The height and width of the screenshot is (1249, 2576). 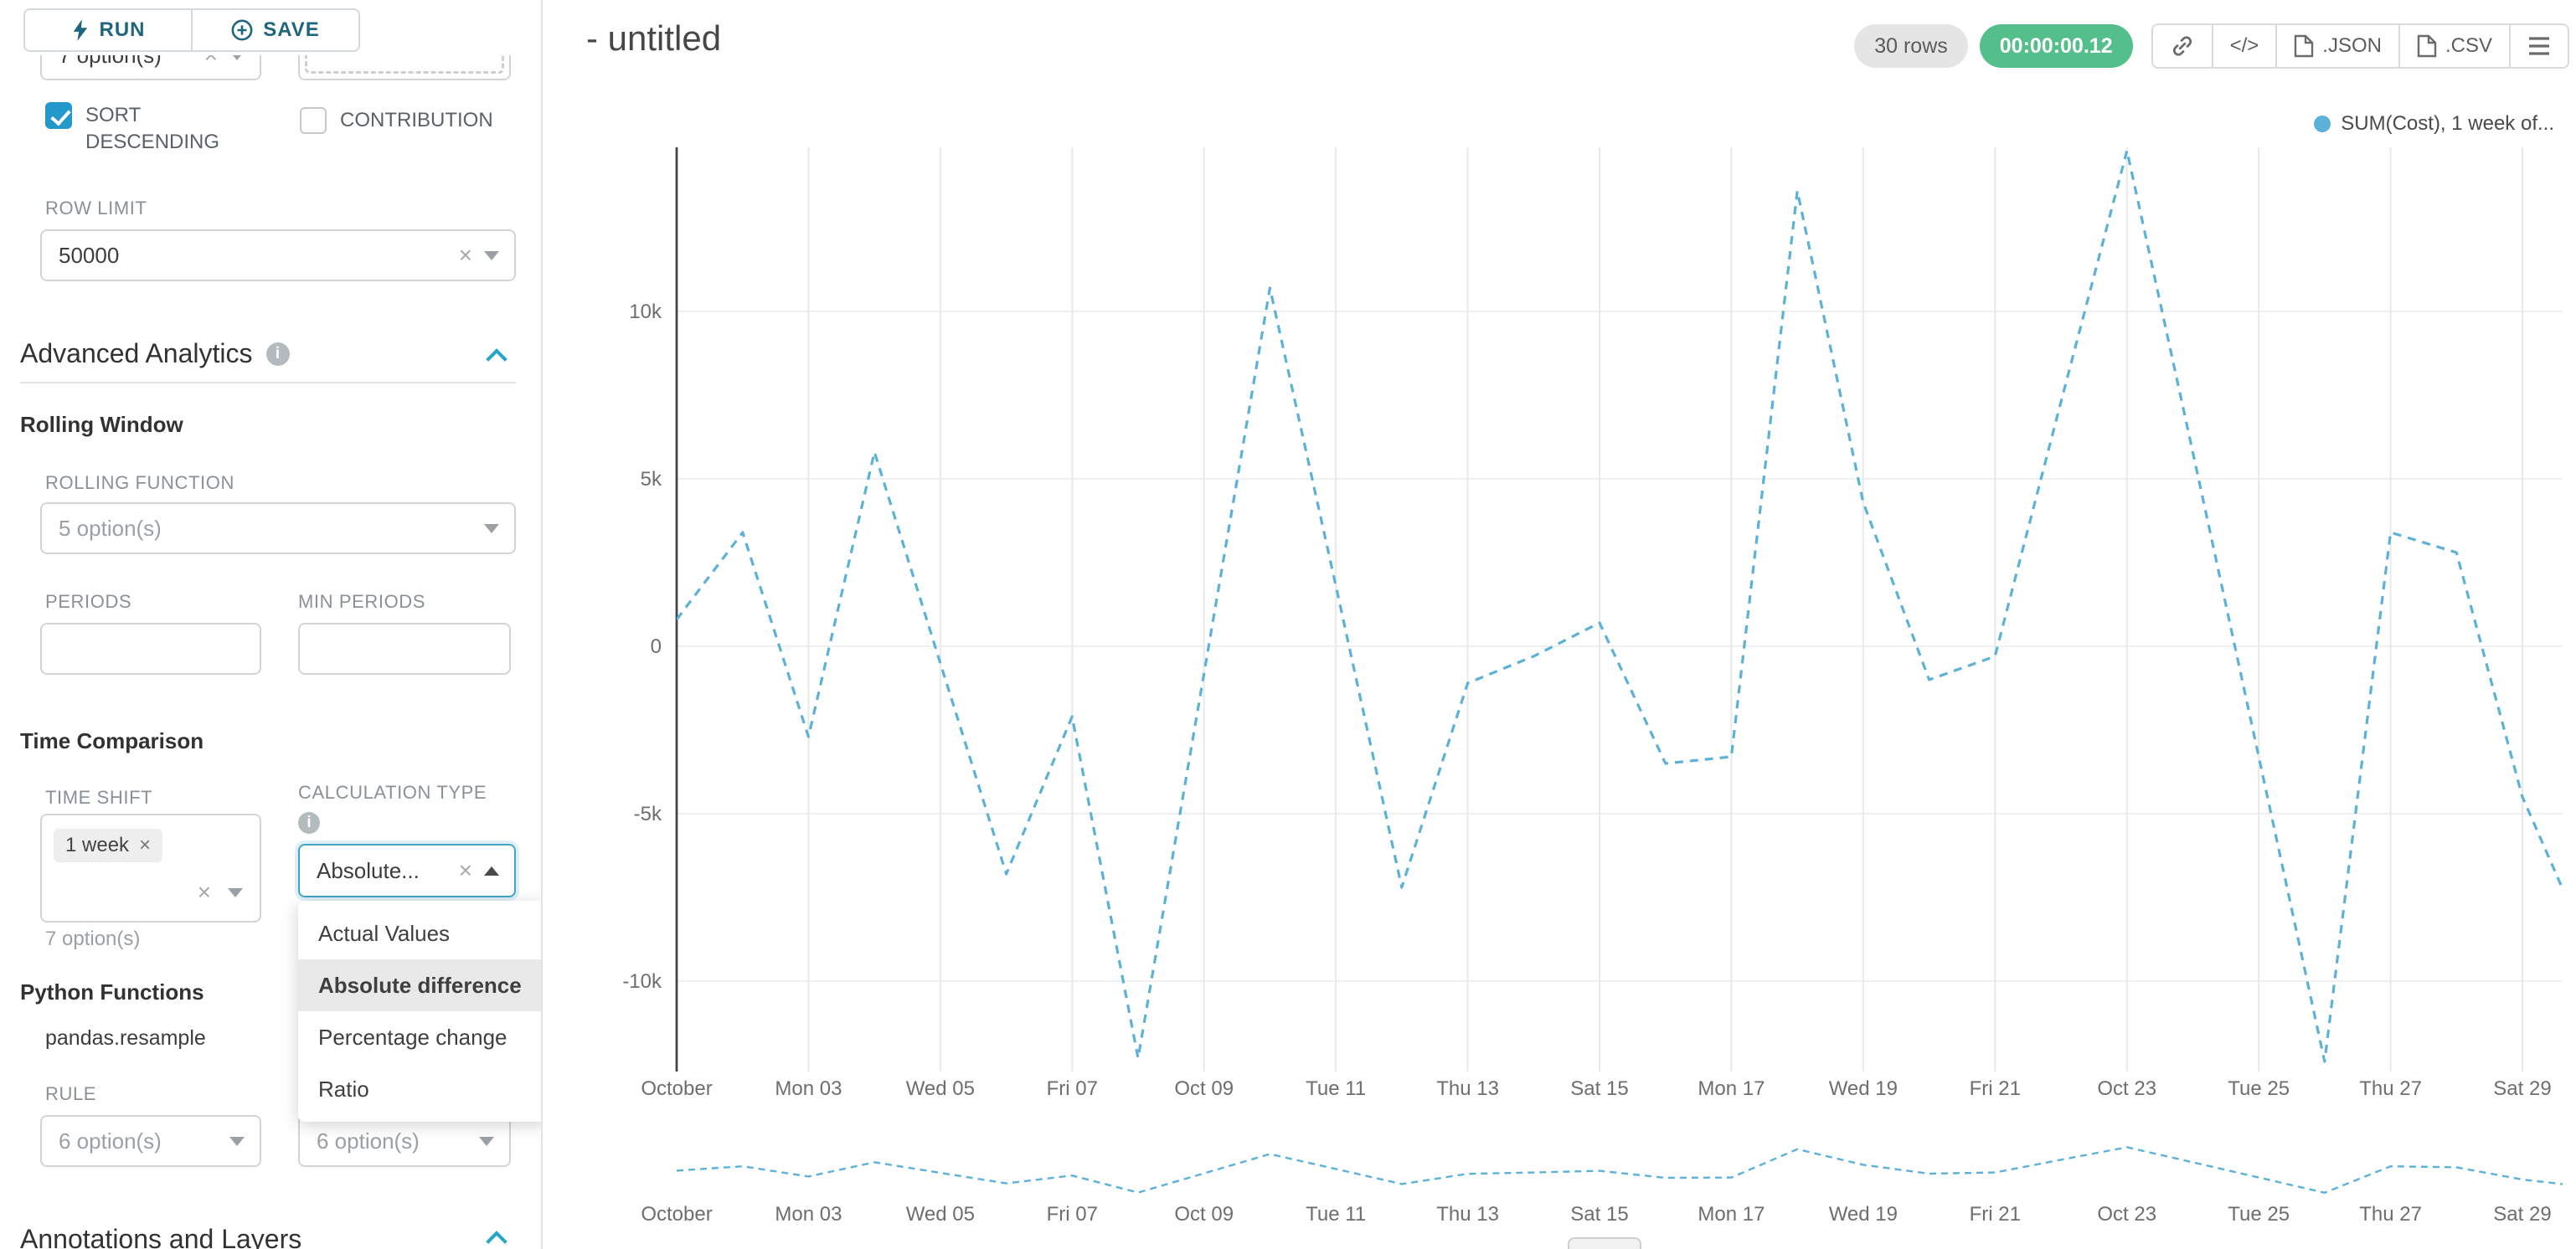 What do you see at coordinates (1626, 1170) in the screenshot?
I see `mini-series-line` at bounding box center [1626, 1170].